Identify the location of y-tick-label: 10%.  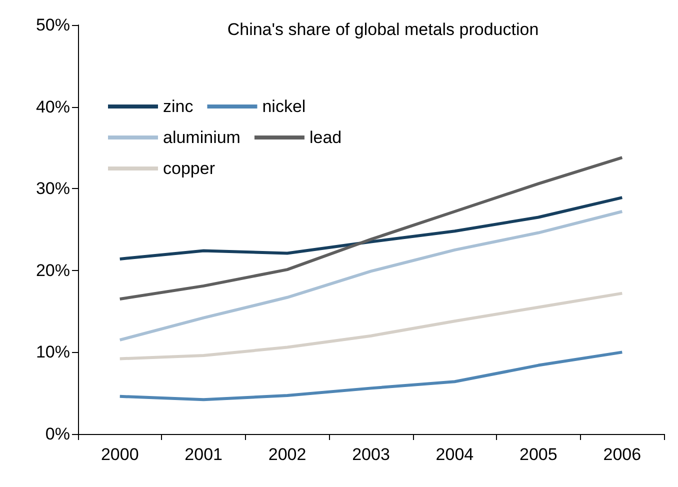
(53, 352).